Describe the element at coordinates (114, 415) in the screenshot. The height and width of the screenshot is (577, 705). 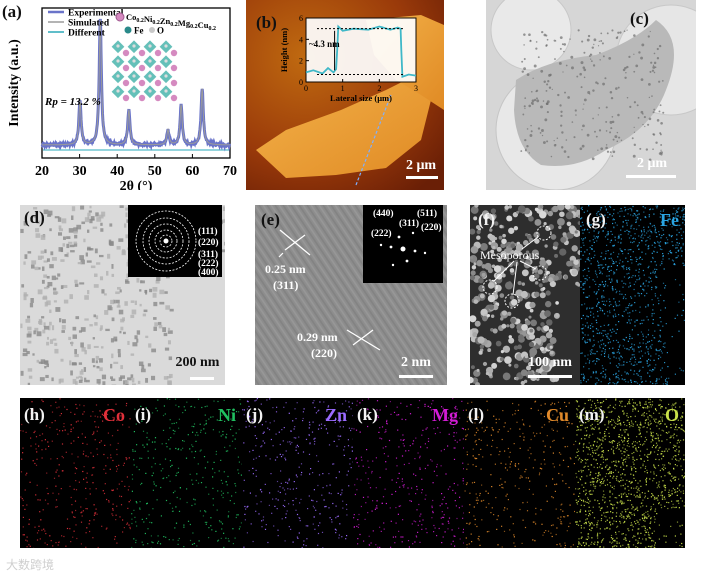
I see `element-label-co: Co` at that location.